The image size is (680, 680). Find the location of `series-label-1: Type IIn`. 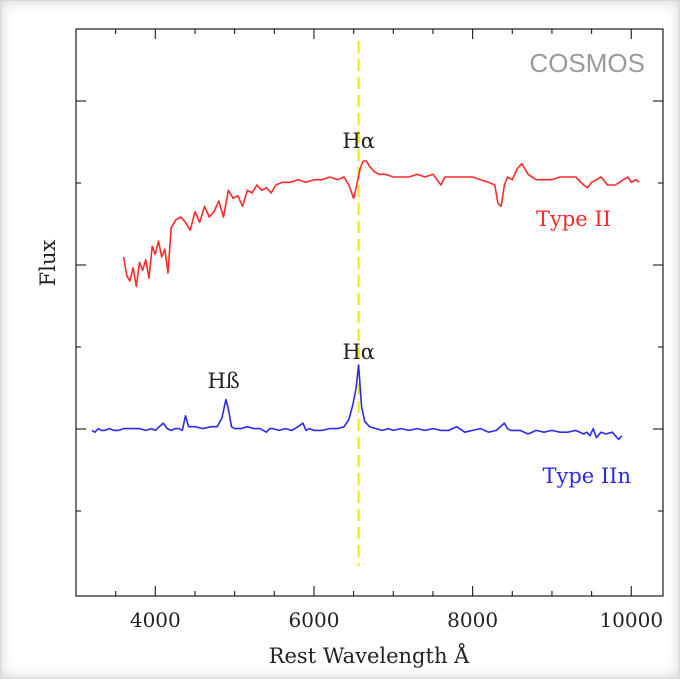

series-label-1: Type IIn is located at coordinates (586, 476).